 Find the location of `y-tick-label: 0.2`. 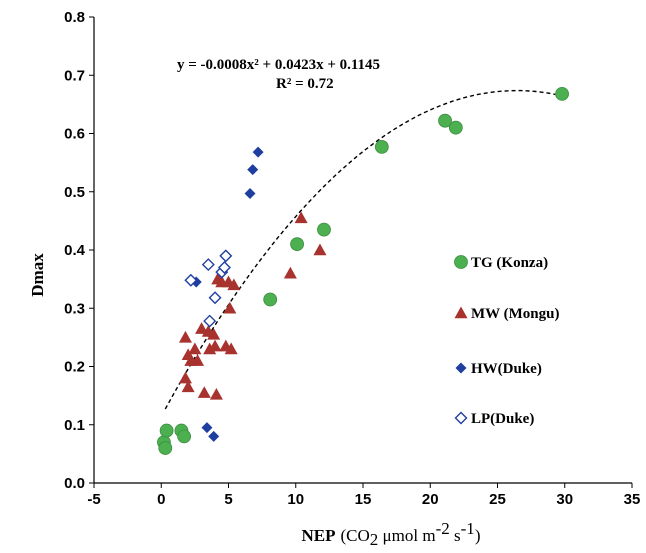

y-tick-label: 0.2 is located at coordinates (74, 367).